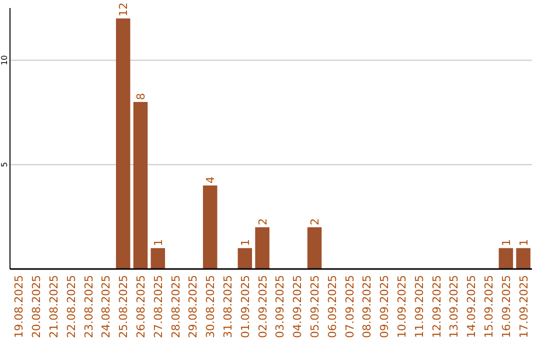  What do you see at coordinates (37, 306) in the screenshot?
I see `x-tick-label: 20.08.2025` at bounding box center [37, 306].